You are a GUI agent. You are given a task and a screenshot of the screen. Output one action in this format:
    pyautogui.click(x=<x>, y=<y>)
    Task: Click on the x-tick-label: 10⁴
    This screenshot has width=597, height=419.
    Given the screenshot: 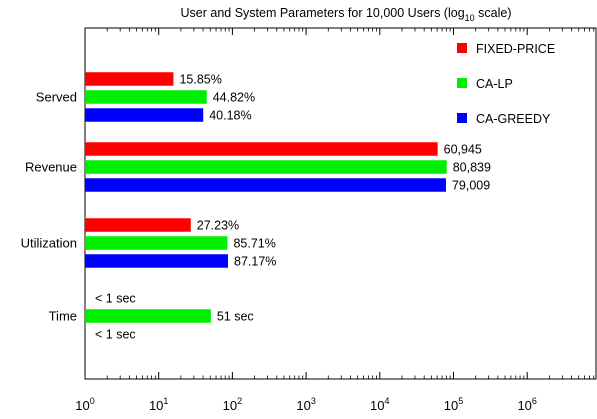 What is the action you would take?
    pyautogui.click(x=379, y=404)
    